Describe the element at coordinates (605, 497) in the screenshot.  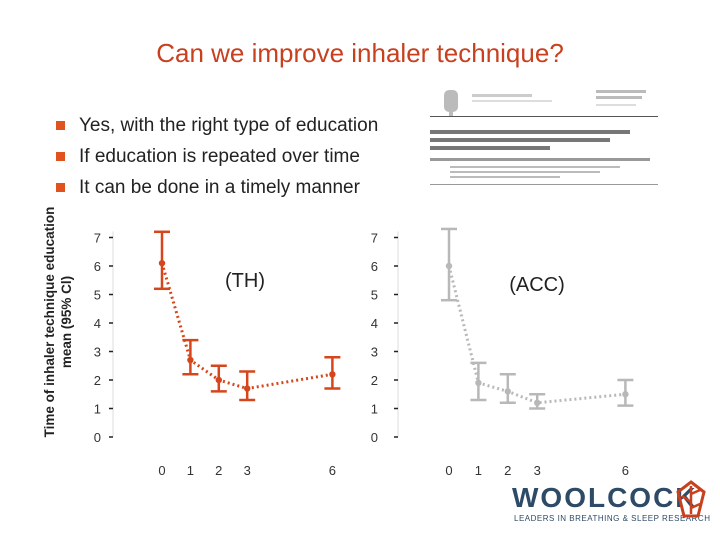
I see `logo-wordmark: WOOLCOCK` at that location.